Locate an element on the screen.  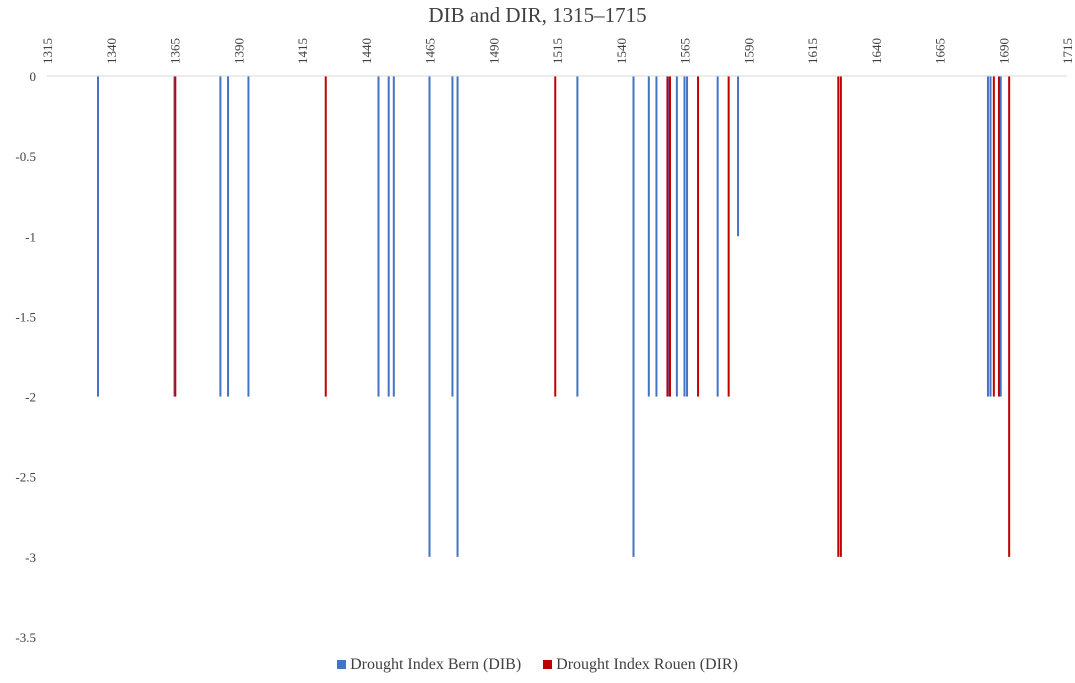
x-tick-label: 1590 is located at coordinates (748, 51).